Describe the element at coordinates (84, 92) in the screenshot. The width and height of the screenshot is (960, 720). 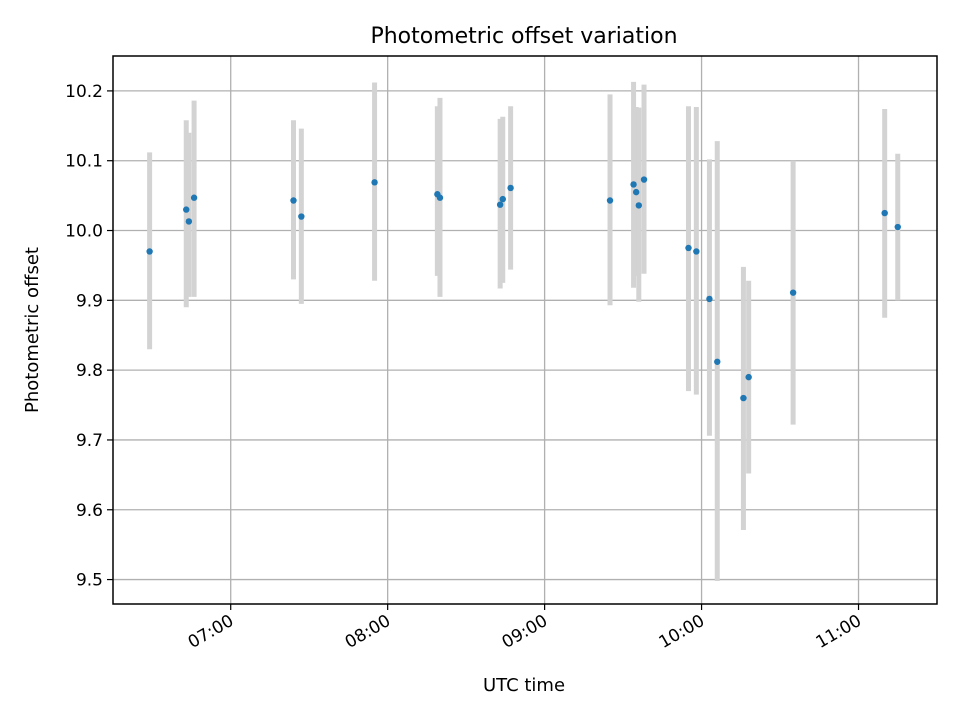
I see `y-tick-label: 10.2` at that location.